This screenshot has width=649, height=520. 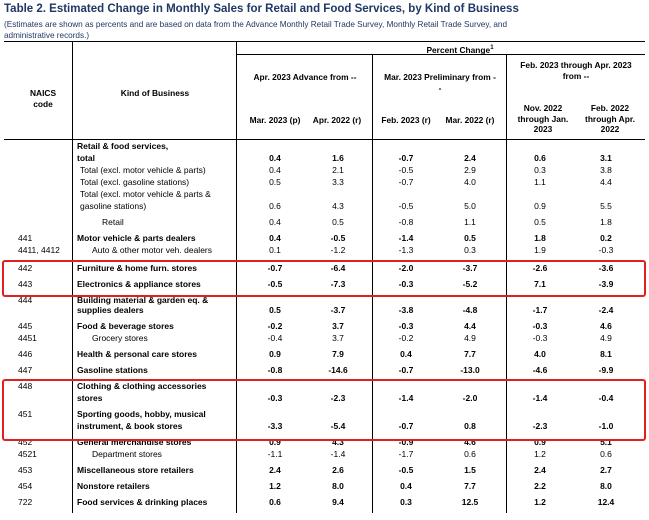 What do you see at coordinates (142, 502) in the screenshot?
I see `kind-of-business: Food services & drinking places` at bounding box center [142, 502].